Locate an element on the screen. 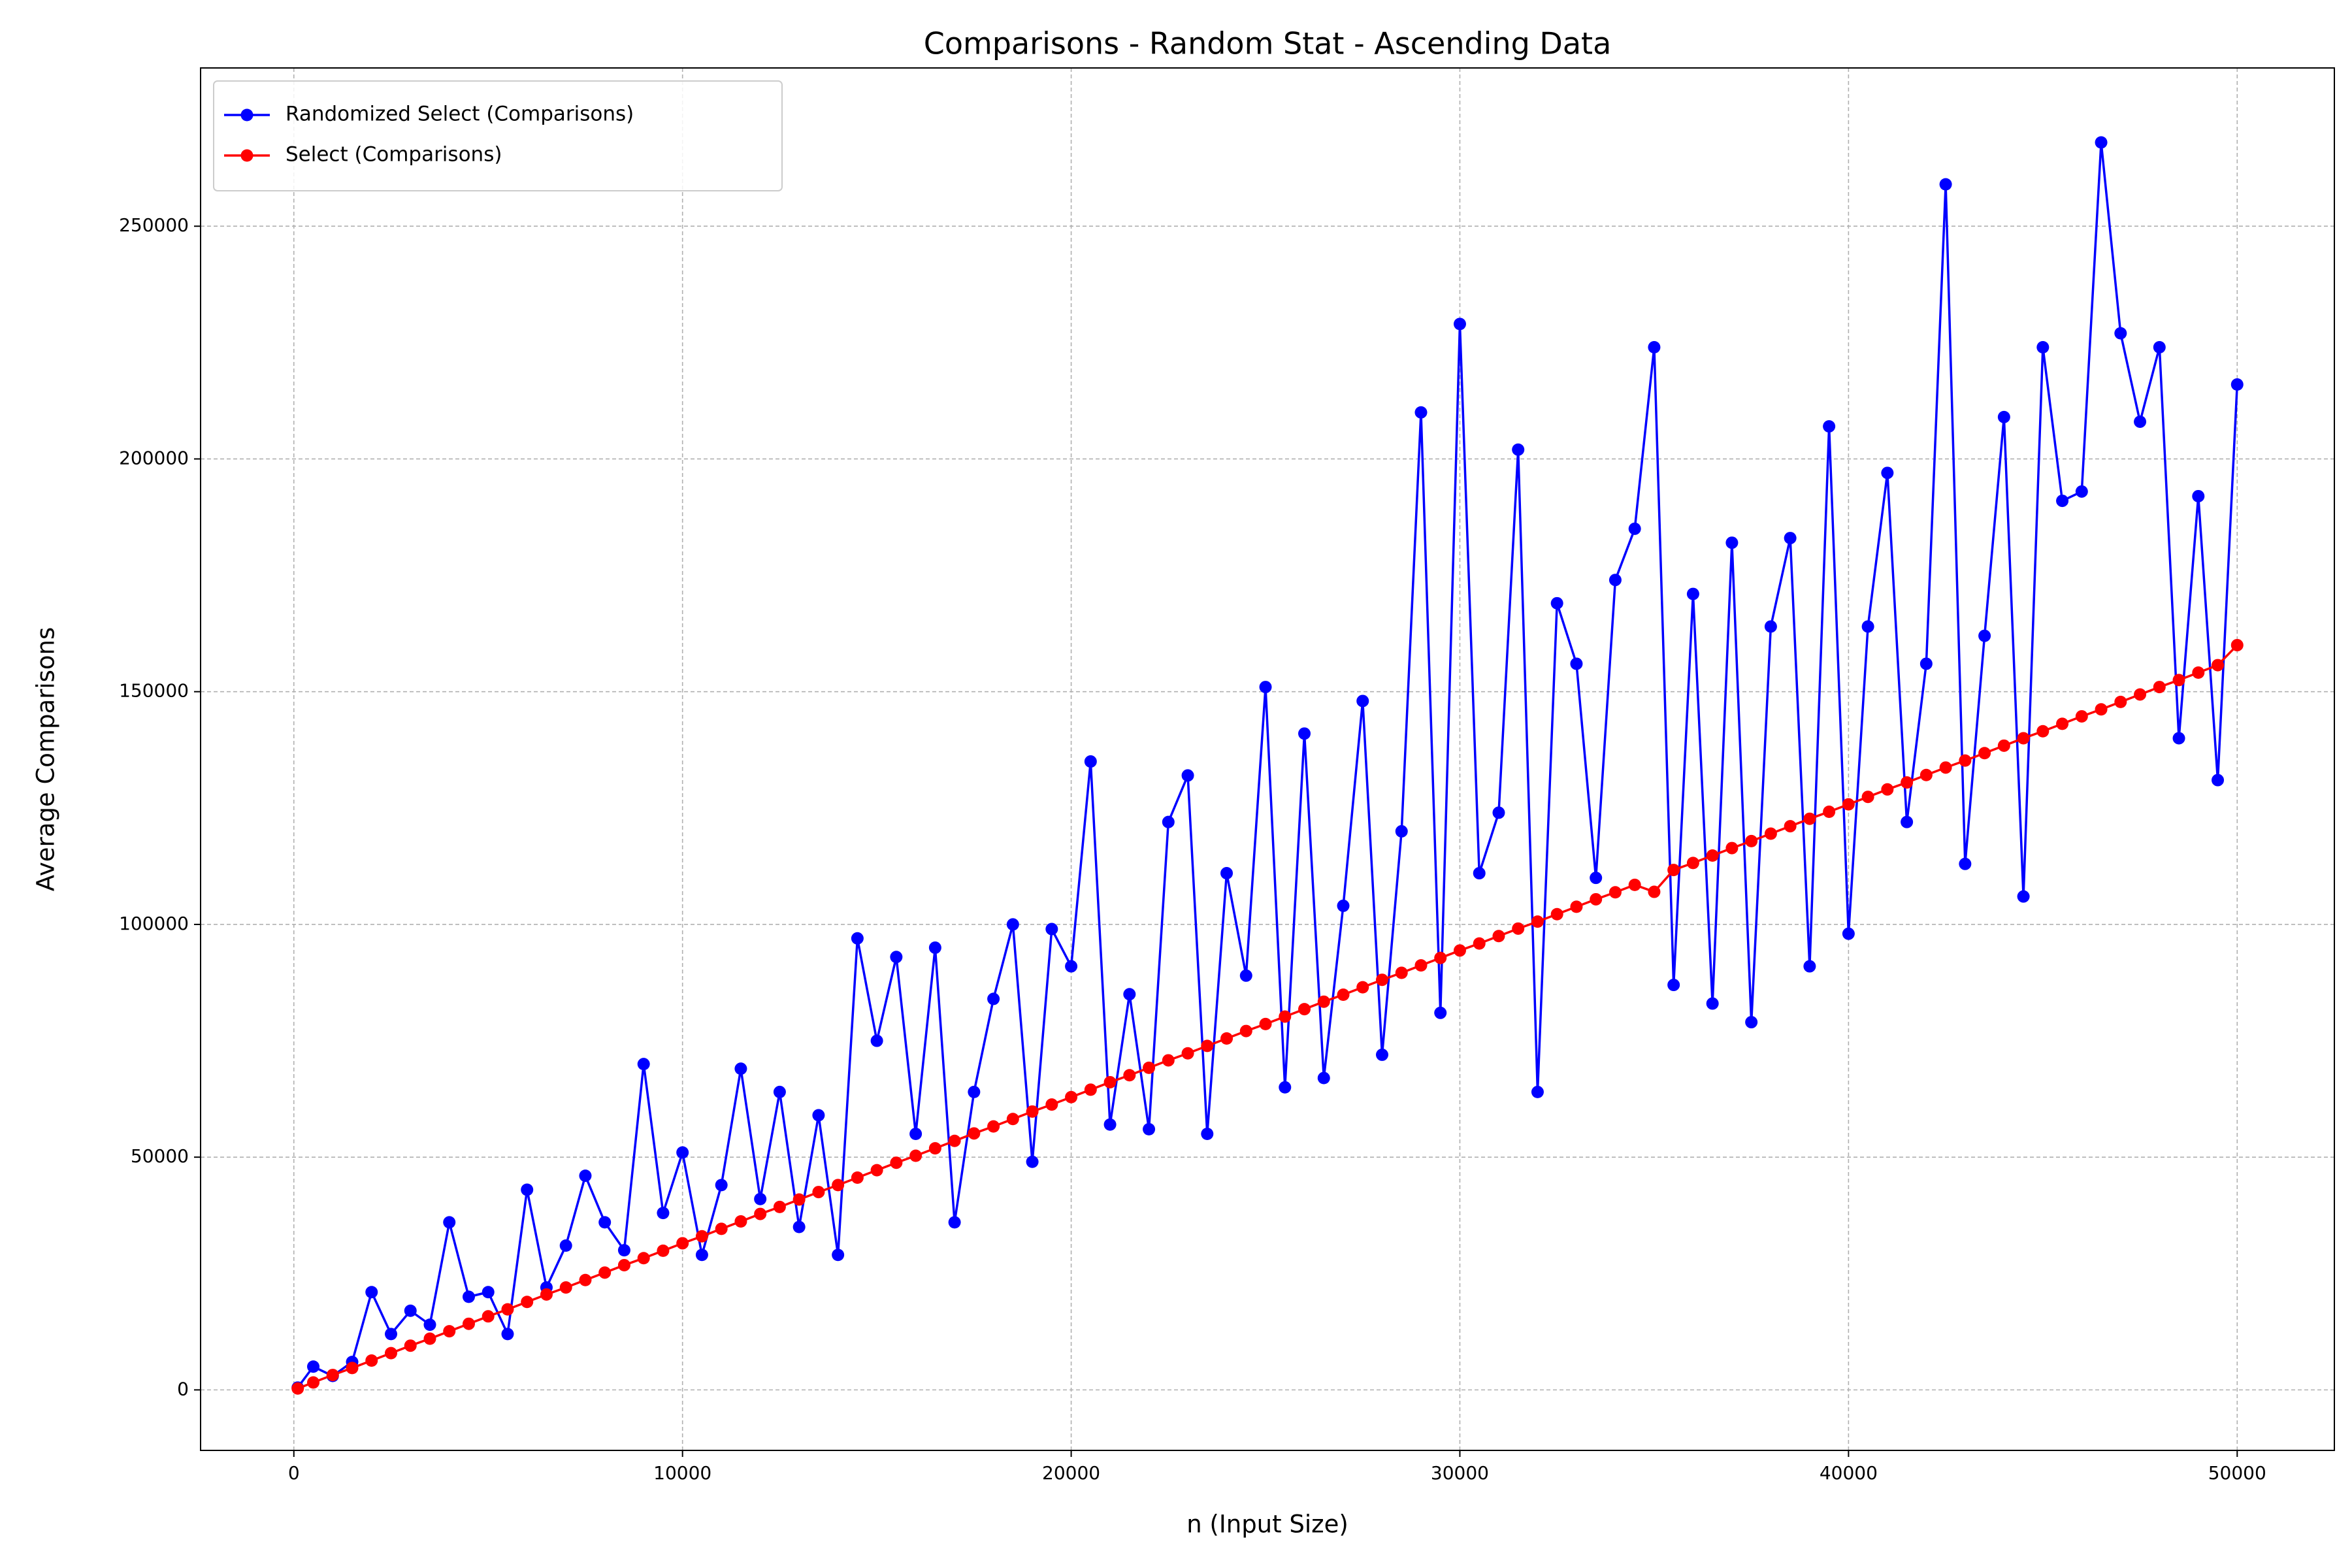 Image resolution: width=2352 pixels, height=1568 pixels. y-axis-label: Average Comparisons is located at coordinates (46, 759).